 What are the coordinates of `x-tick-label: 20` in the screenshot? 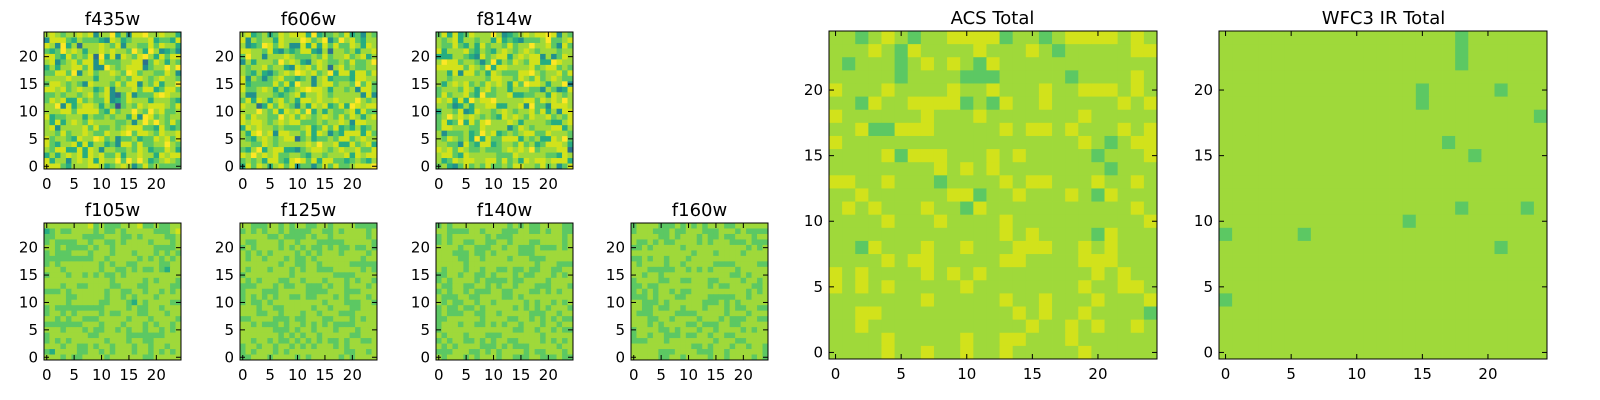 It's located at (548, 184).